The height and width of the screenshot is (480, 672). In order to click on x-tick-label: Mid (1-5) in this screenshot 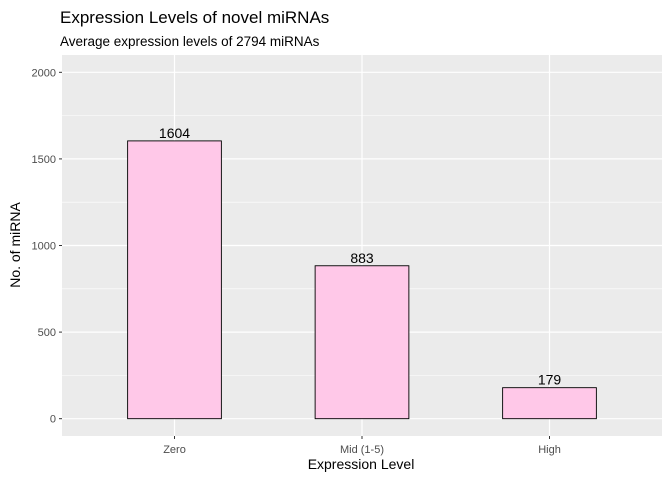, I will do `click(362, 450)`.